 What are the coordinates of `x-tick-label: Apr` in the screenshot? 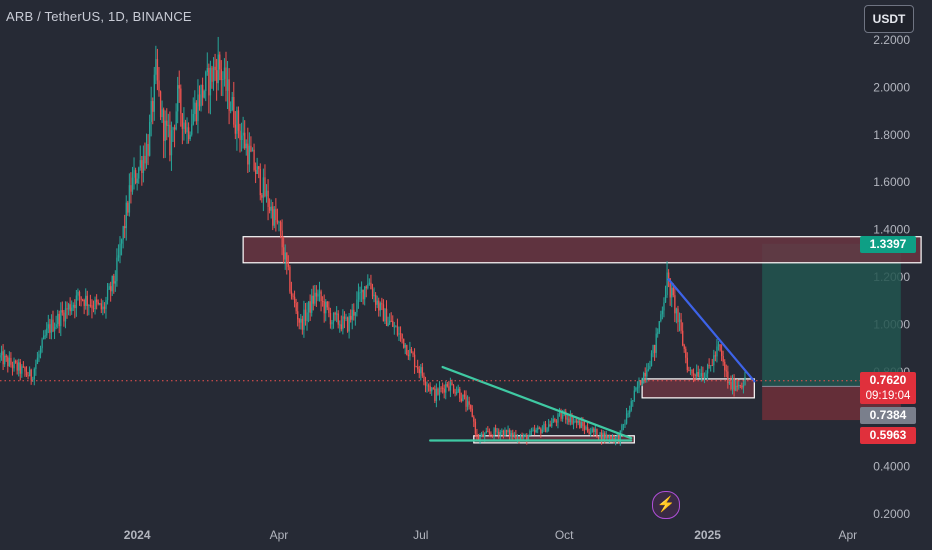 It's located at (847, 535).